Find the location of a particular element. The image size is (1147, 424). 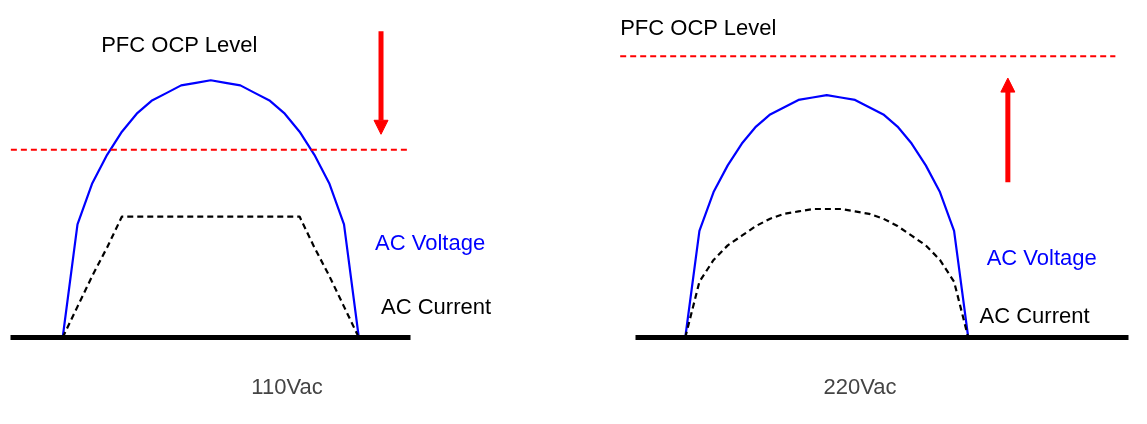

x-axis-title: 220Vac is located at coordinates (860, 386).